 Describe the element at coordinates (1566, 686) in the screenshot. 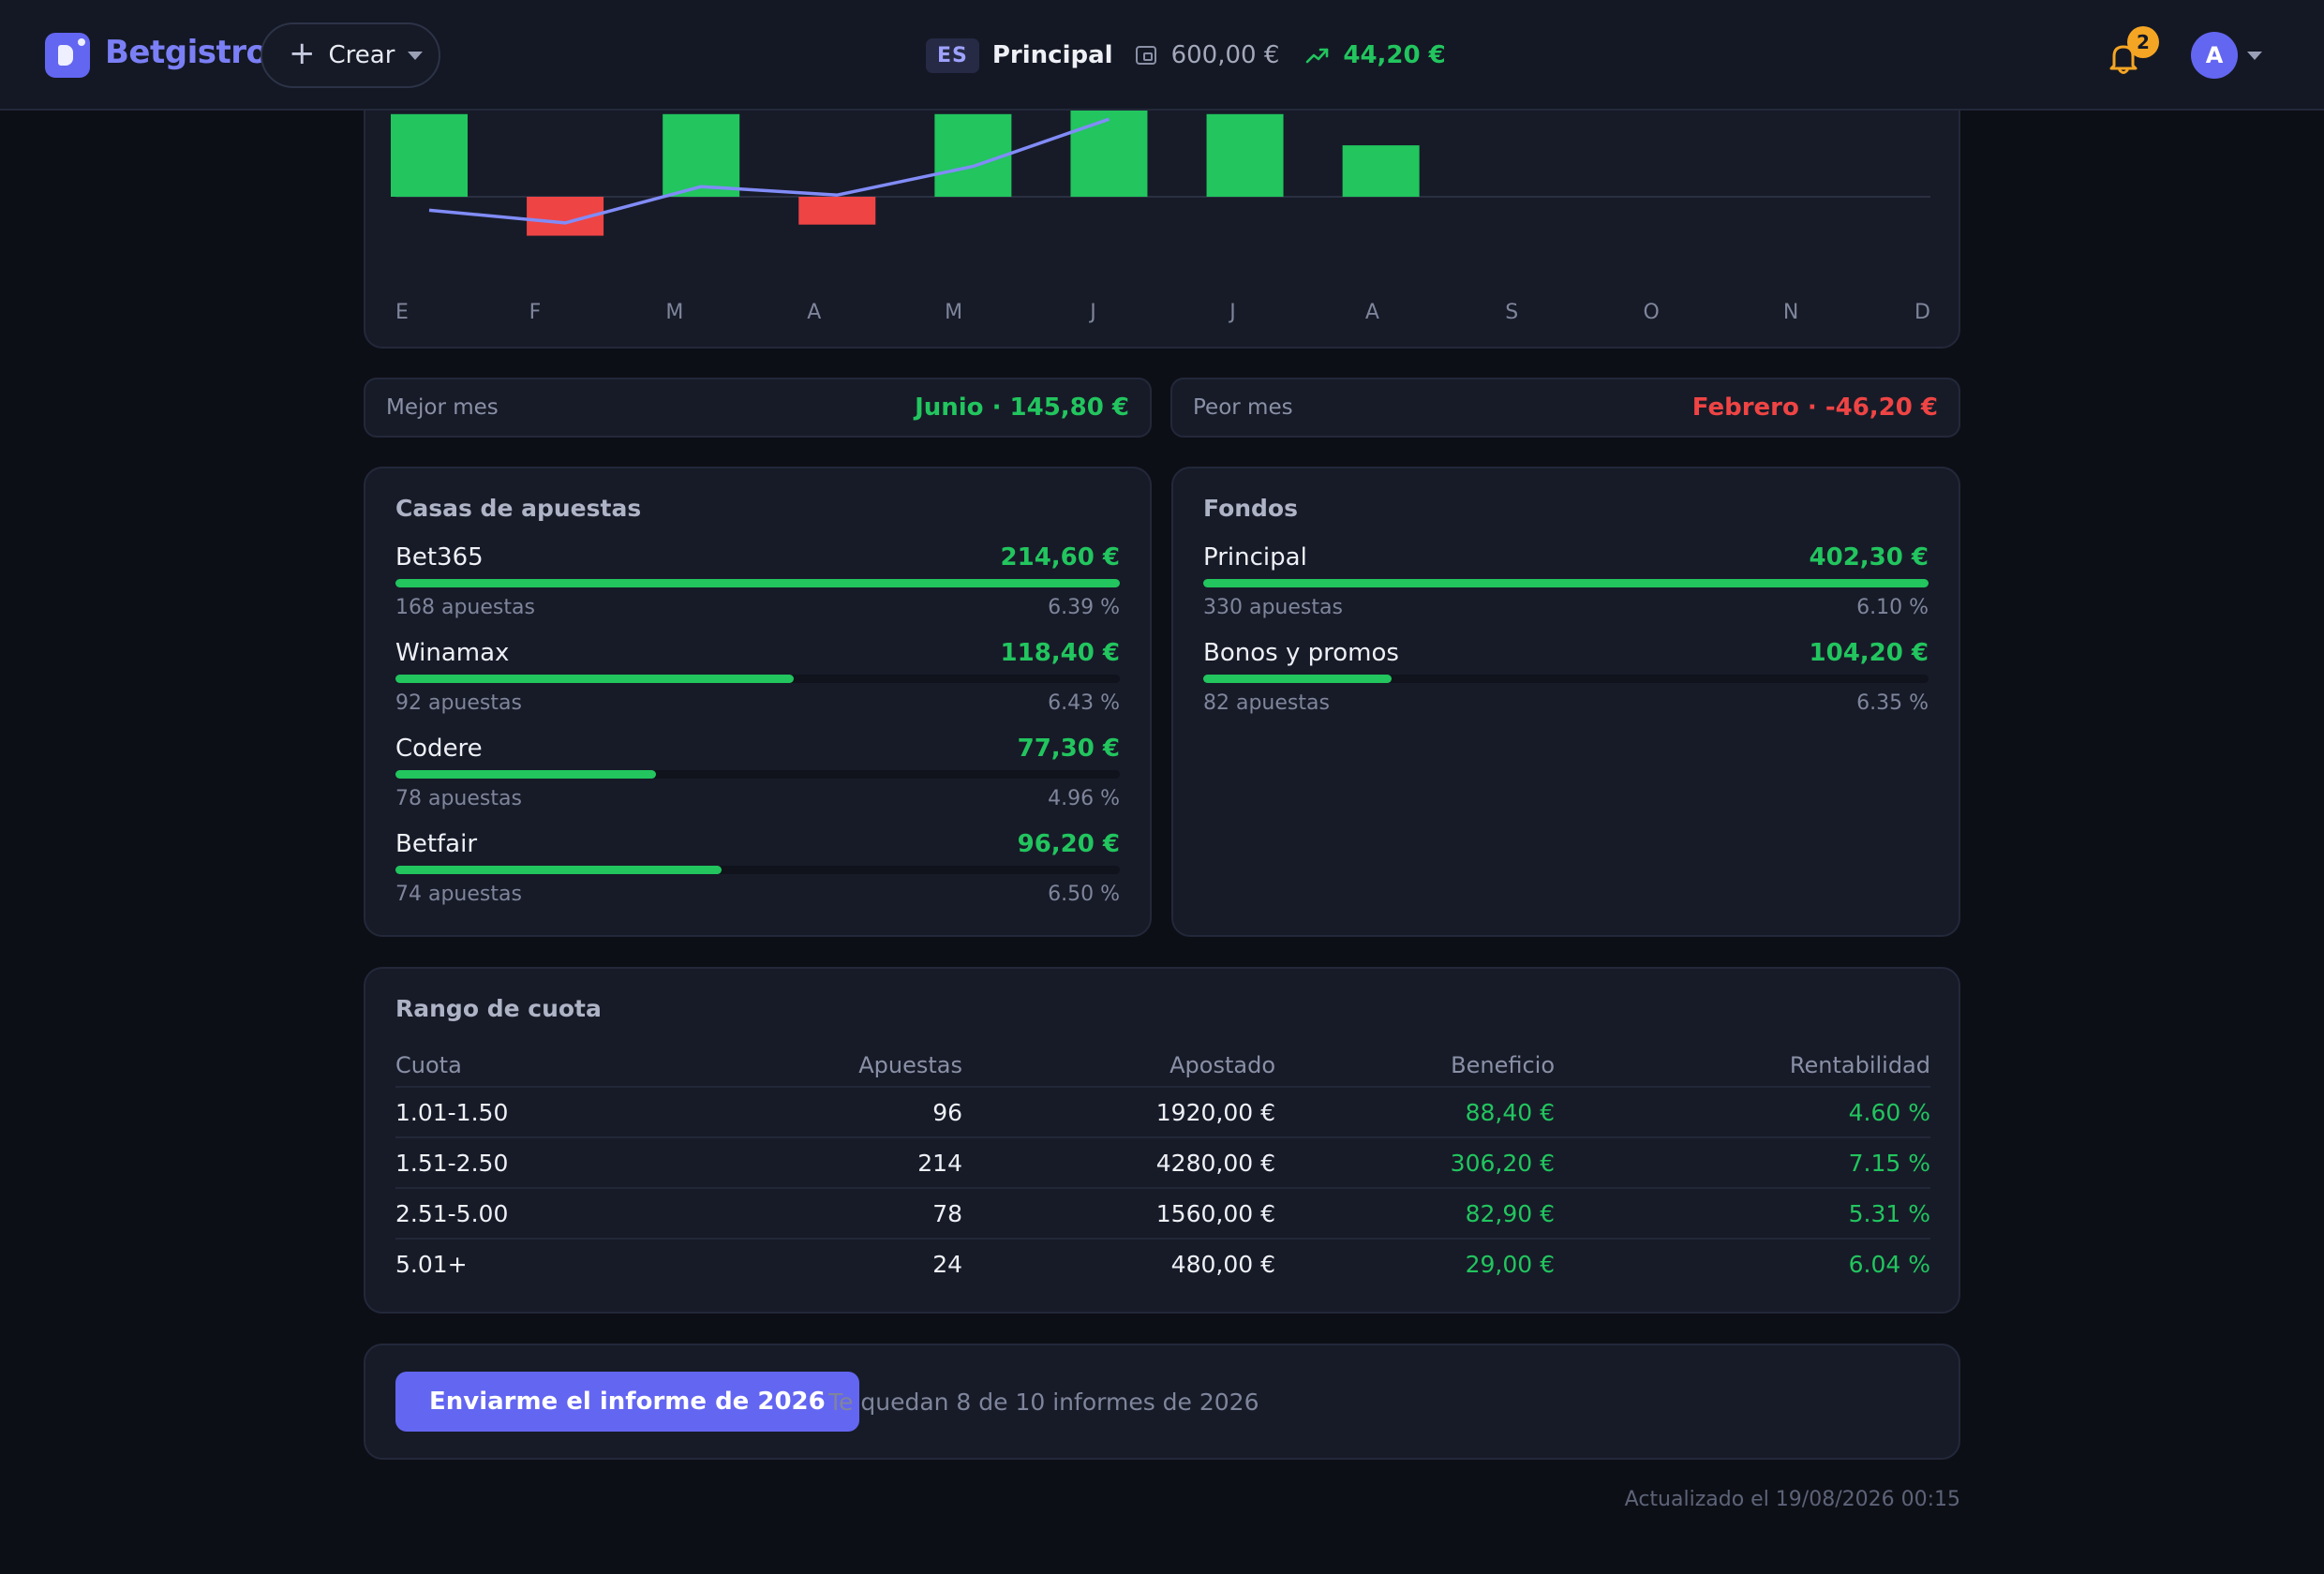

I see `funds-item: Bonos y promos 104,20 € 82 apuestas 6.35 %` at that location.